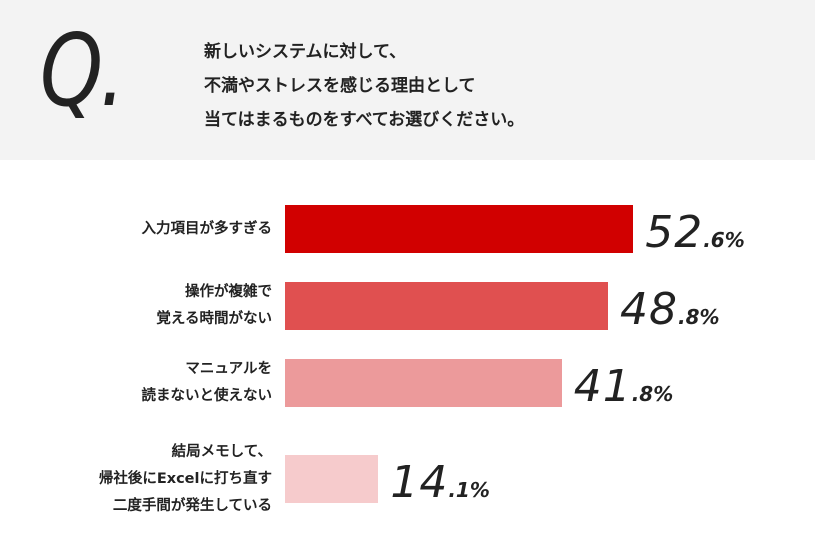 This screenshot has width=815, height=560. Describe the element at coordinates (419, 482) in the screenshot. I see `value-integer: 14` at that location.